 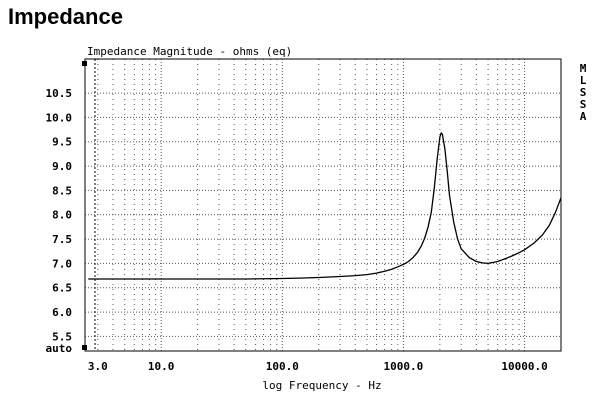 I want to click on x-tick-label: 1000.0, so click(x=404, y=366).